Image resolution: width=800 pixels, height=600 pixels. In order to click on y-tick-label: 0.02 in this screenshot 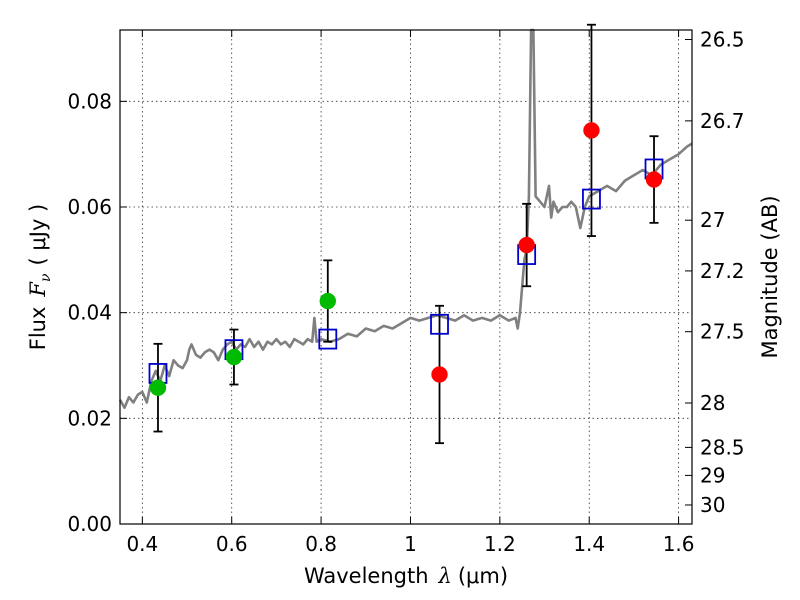, I will do `click(89, 418)`.